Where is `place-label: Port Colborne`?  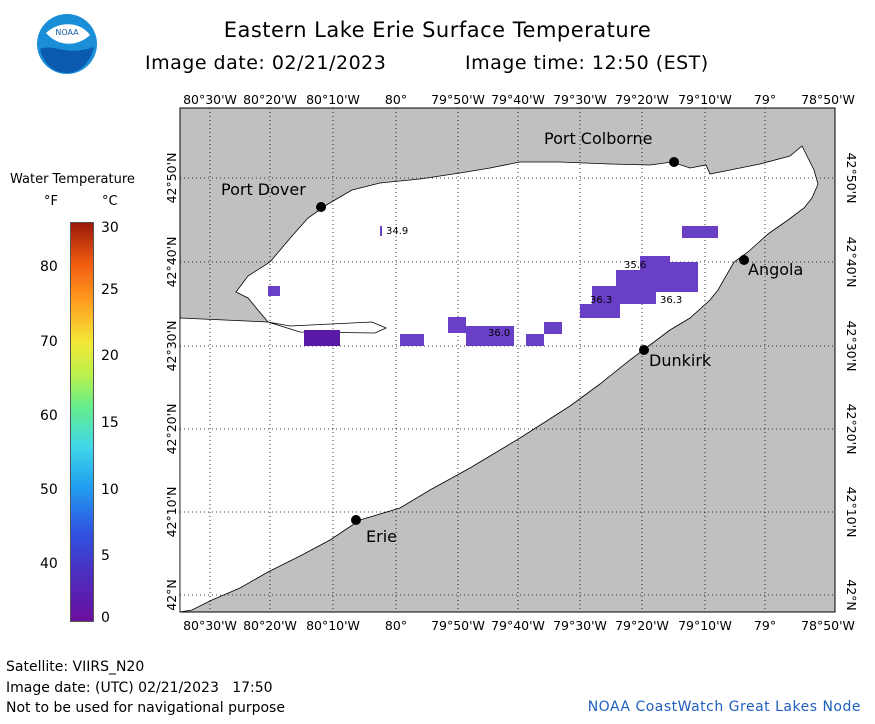
place-label: Port Colborne is located at coordinates (598, 138).